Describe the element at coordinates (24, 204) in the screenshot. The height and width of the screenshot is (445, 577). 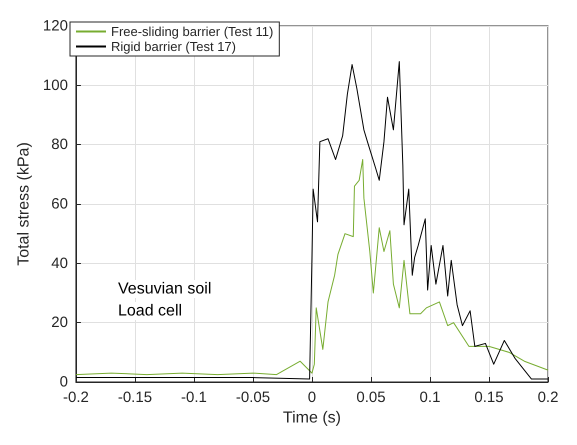
I see `y-axis-title: Total stress (kPa)` at that location.